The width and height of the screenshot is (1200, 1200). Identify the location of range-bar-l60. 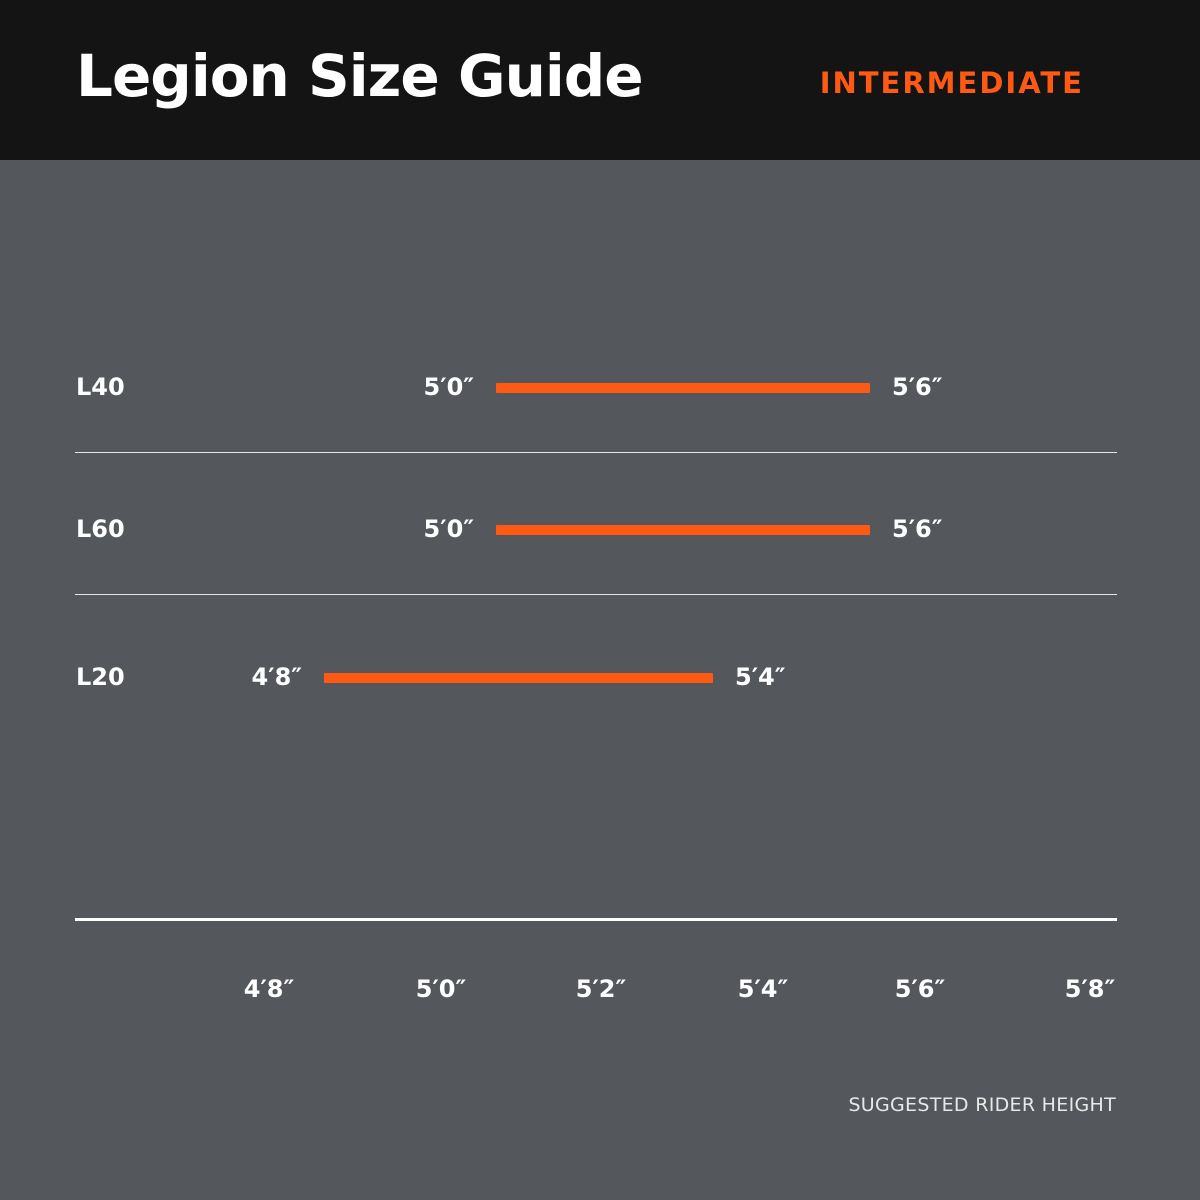
(683, 530).